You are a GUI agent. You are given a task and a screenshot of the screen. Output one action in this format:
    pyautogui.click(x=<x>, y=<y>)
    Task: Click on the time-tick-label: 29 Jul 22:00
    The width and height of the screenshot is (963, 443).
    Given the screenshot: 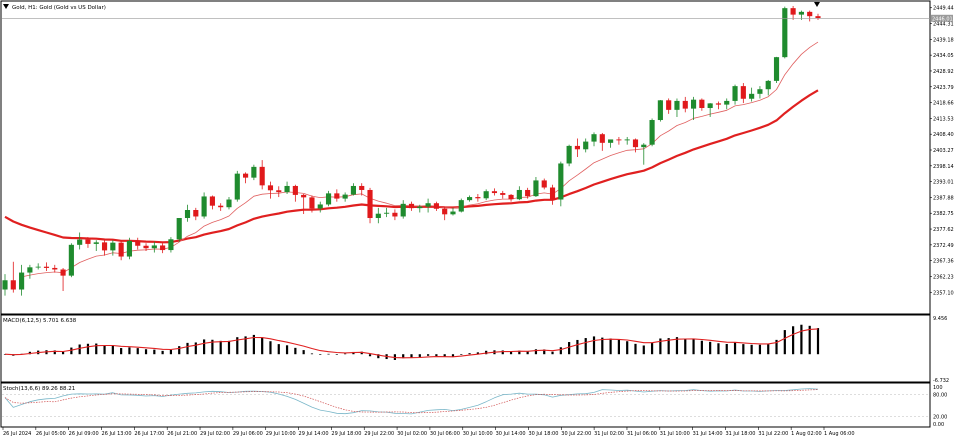 What is the action you would take?
    pyautogui.click(x=379, y=434)
    